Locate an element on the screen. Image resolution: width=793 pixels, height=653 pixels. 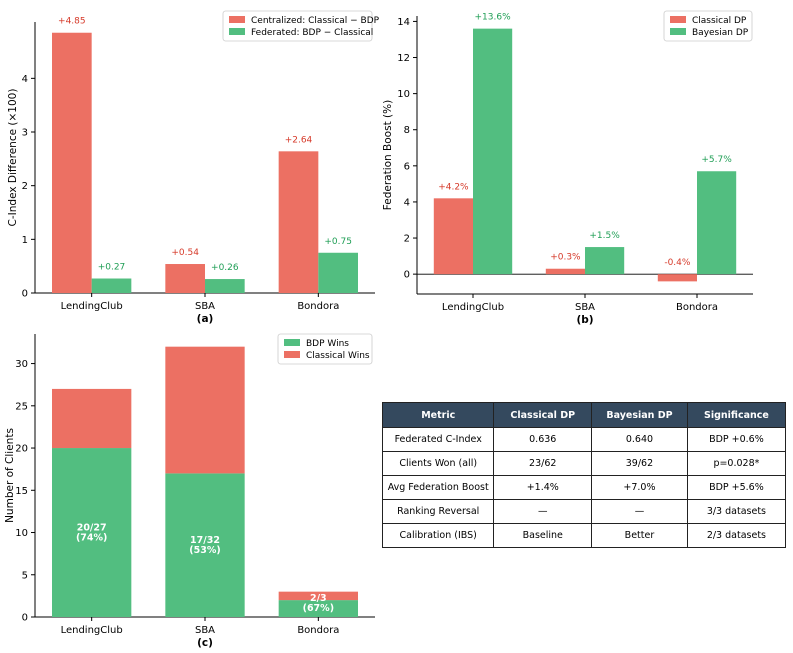
y-tick-label: 5 is located at coordinates (25, 575).